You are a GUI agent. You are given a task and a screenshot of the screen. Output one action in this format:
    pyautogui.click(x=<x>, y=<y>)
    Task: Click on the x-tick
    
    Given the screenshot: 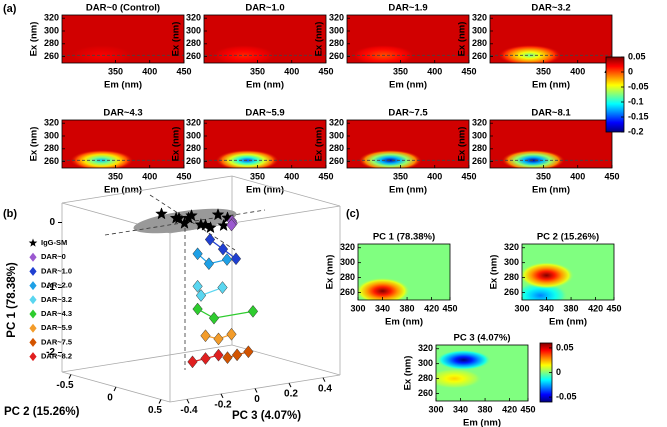 What is the action you would take?
    pyautogui.click(x=70, y=376)
    